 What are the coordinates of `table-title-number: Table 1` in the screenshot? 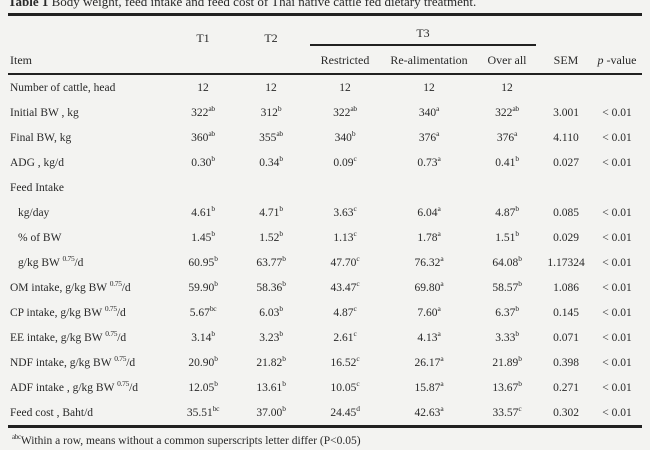 It's located at (28, 4).